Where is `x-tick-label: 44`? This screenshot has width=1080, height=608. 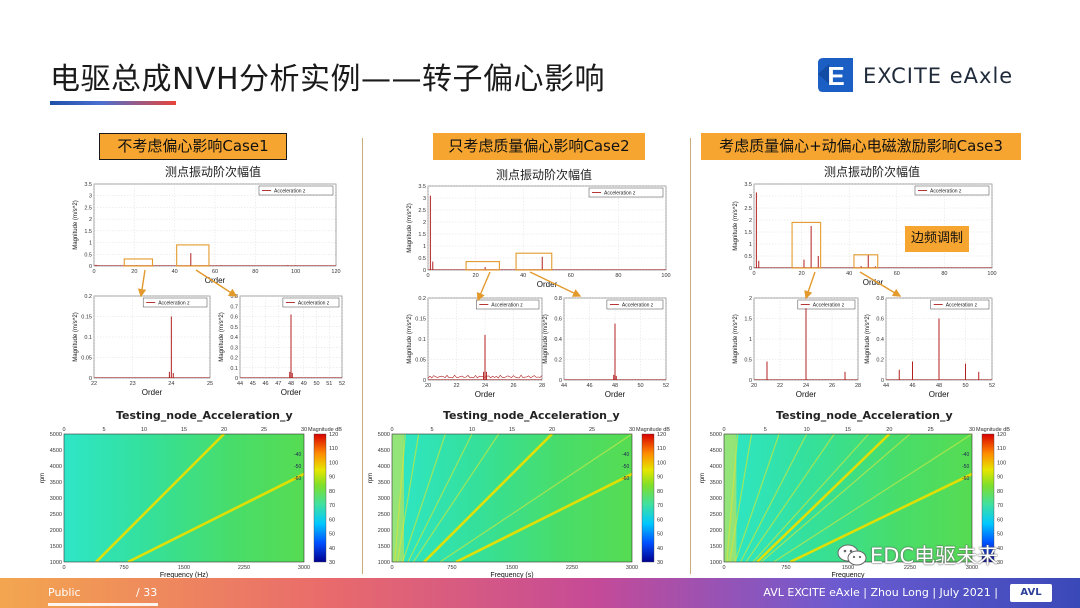 x-tick-label: 44 is located at coordinates (886, 386).